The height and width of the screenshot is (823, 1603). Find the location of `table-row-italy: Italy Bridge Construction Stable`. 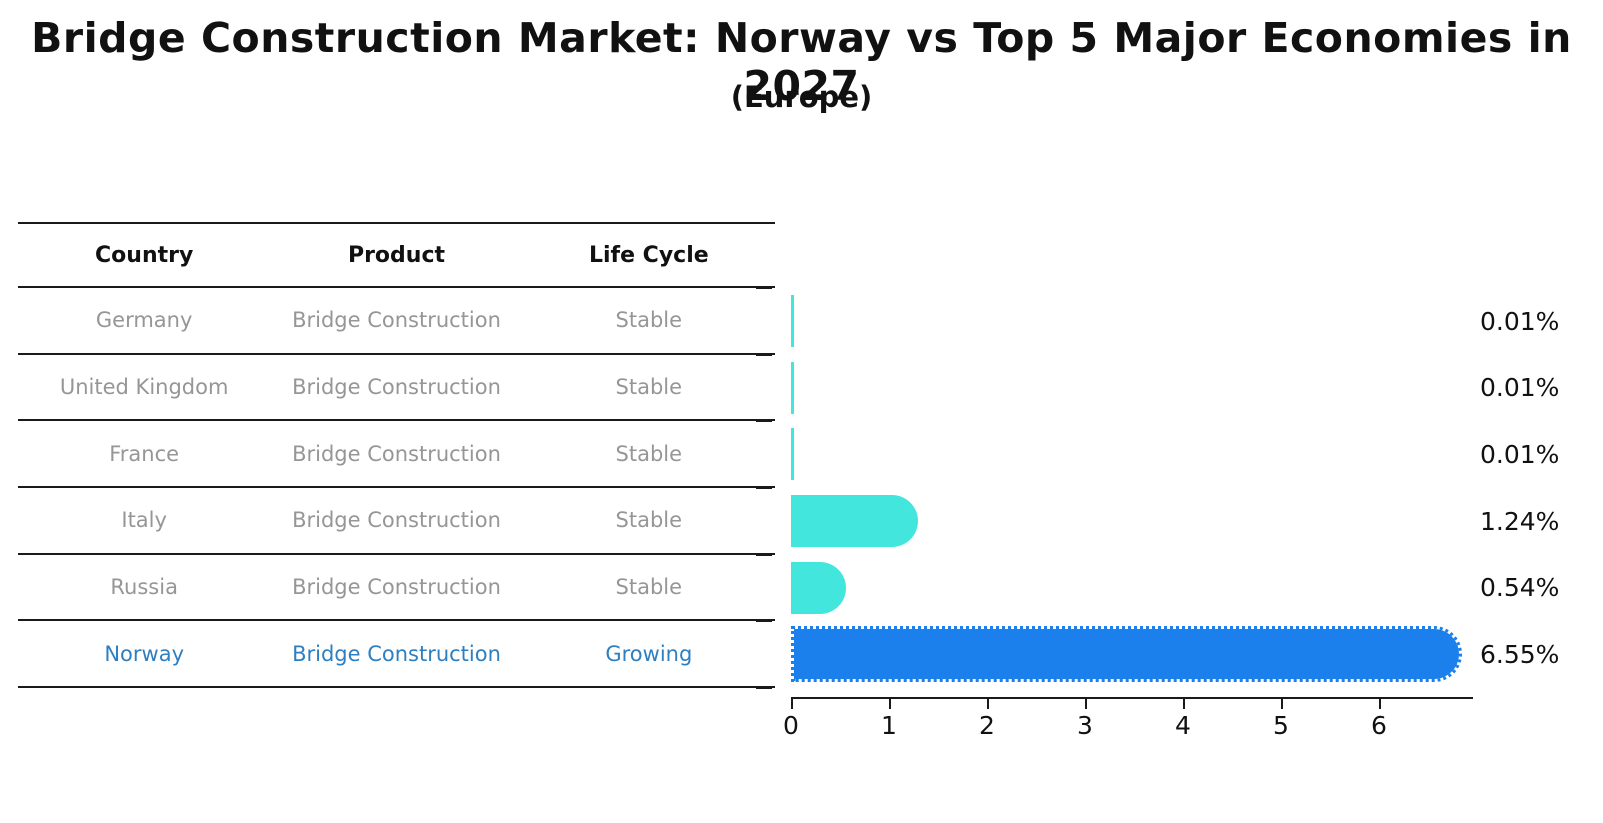

table-row-italy: Italy Bridge Construction Stable is located at coordinates (396, 521).